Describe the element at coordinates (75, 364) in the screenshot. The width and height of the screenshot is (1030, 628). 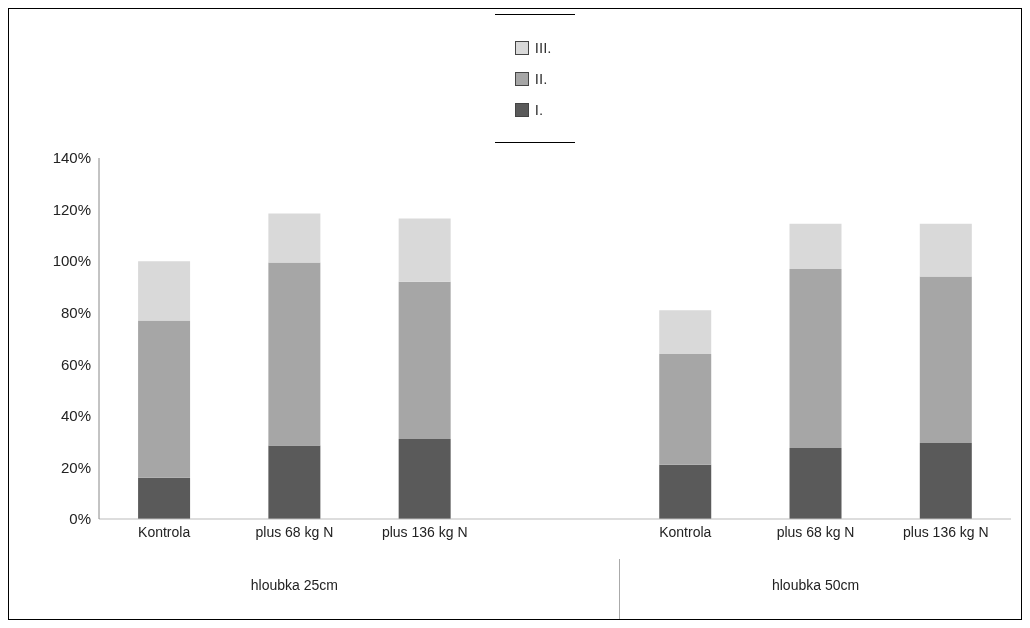
I see `y-tick-label: 60%` at that location.